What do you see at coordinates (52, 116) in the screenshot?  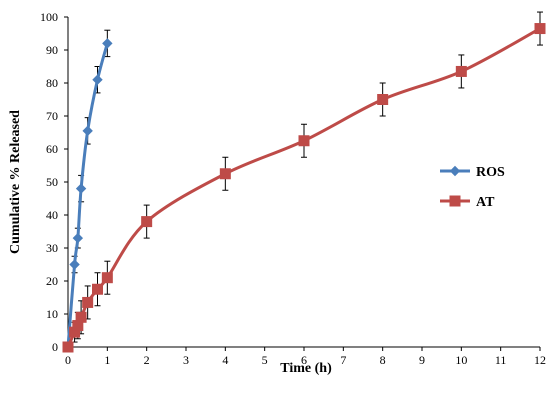 I see `y-tick-label: 70` at bounding box center [52, 116].